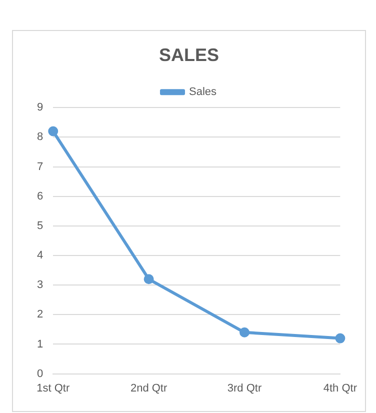 The image size is (376, 413). Describe the element at coordinates (40, 374) in the screenshot. I see `y-tick-label: 0` at that location.